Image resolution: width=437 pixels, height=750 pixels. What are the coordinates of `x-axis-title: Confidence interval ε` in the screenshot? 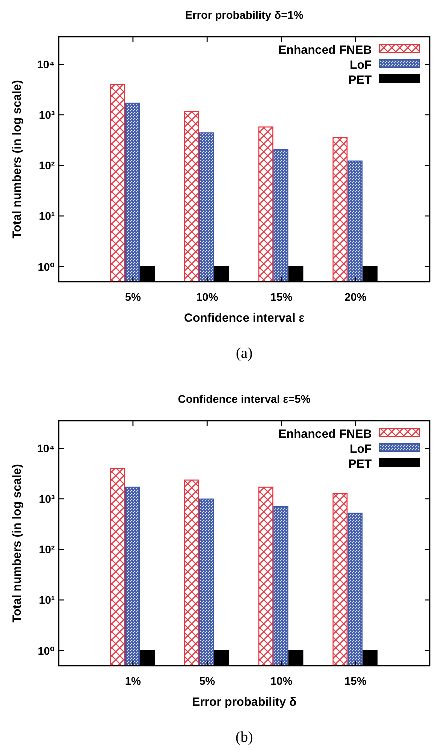 It's located at (244, 318).